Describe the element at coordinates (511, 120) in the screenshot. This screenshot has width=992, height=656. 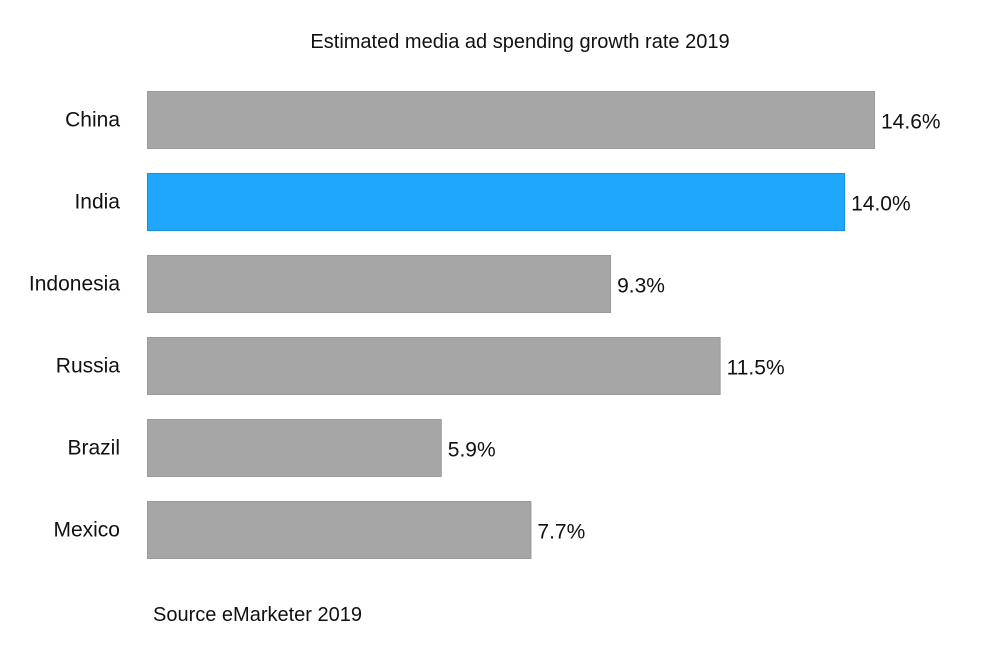
I see `bar-china` at that location.